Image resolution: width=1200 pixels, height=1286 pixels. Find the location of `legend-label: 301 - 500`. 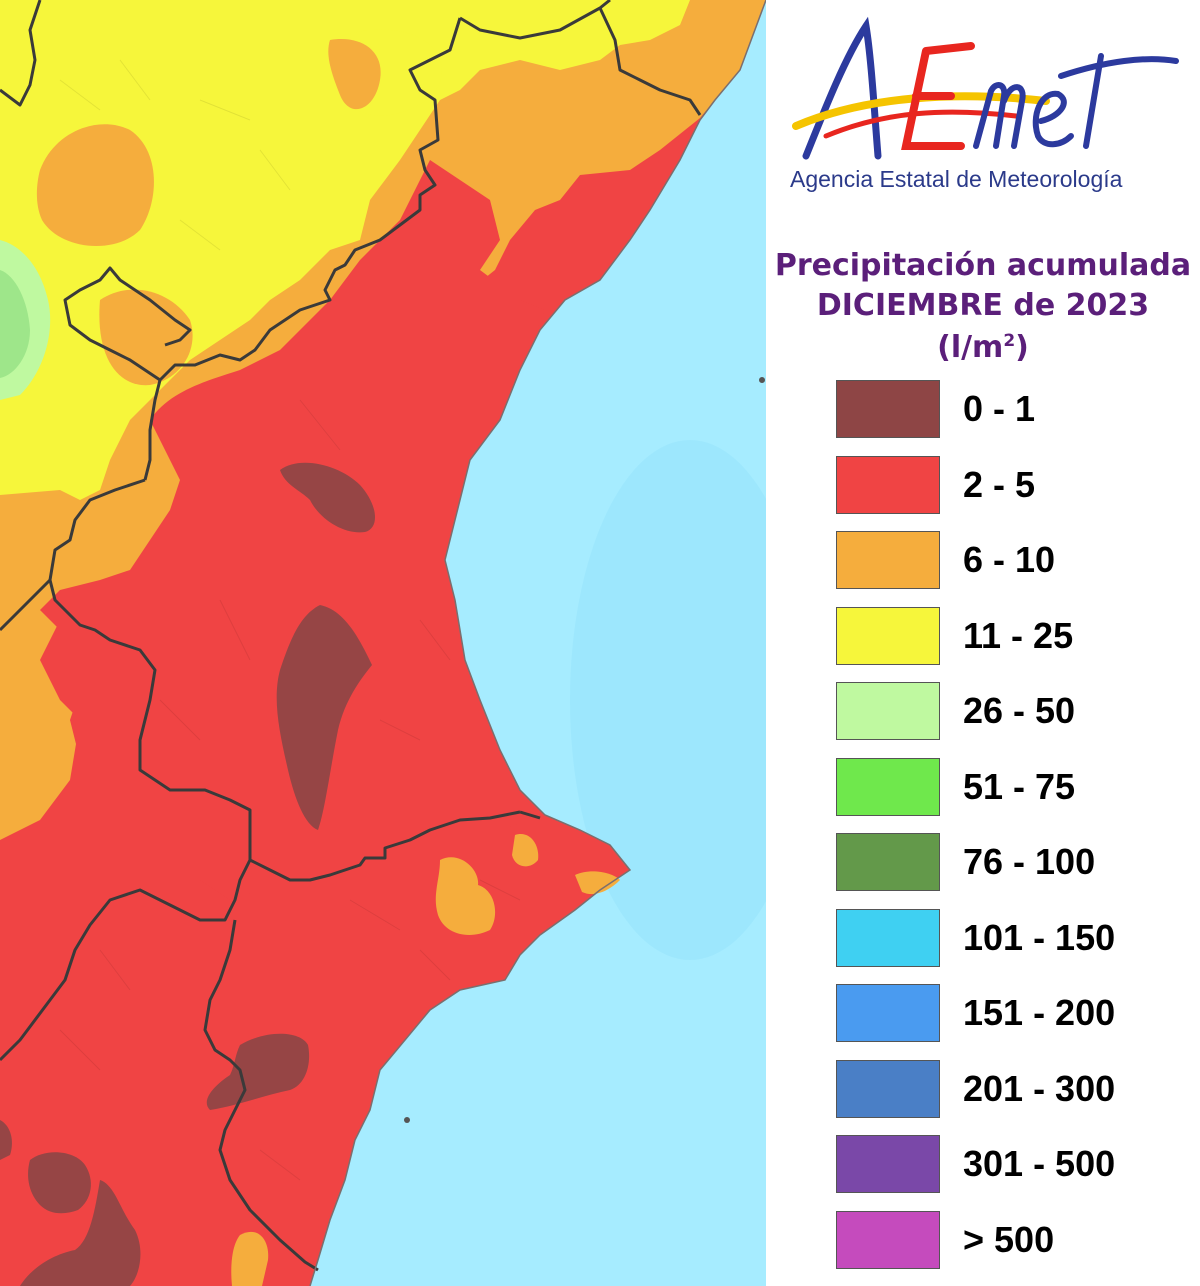

legend-label: 301 - 500 is located at coordinates (1039, 1163).